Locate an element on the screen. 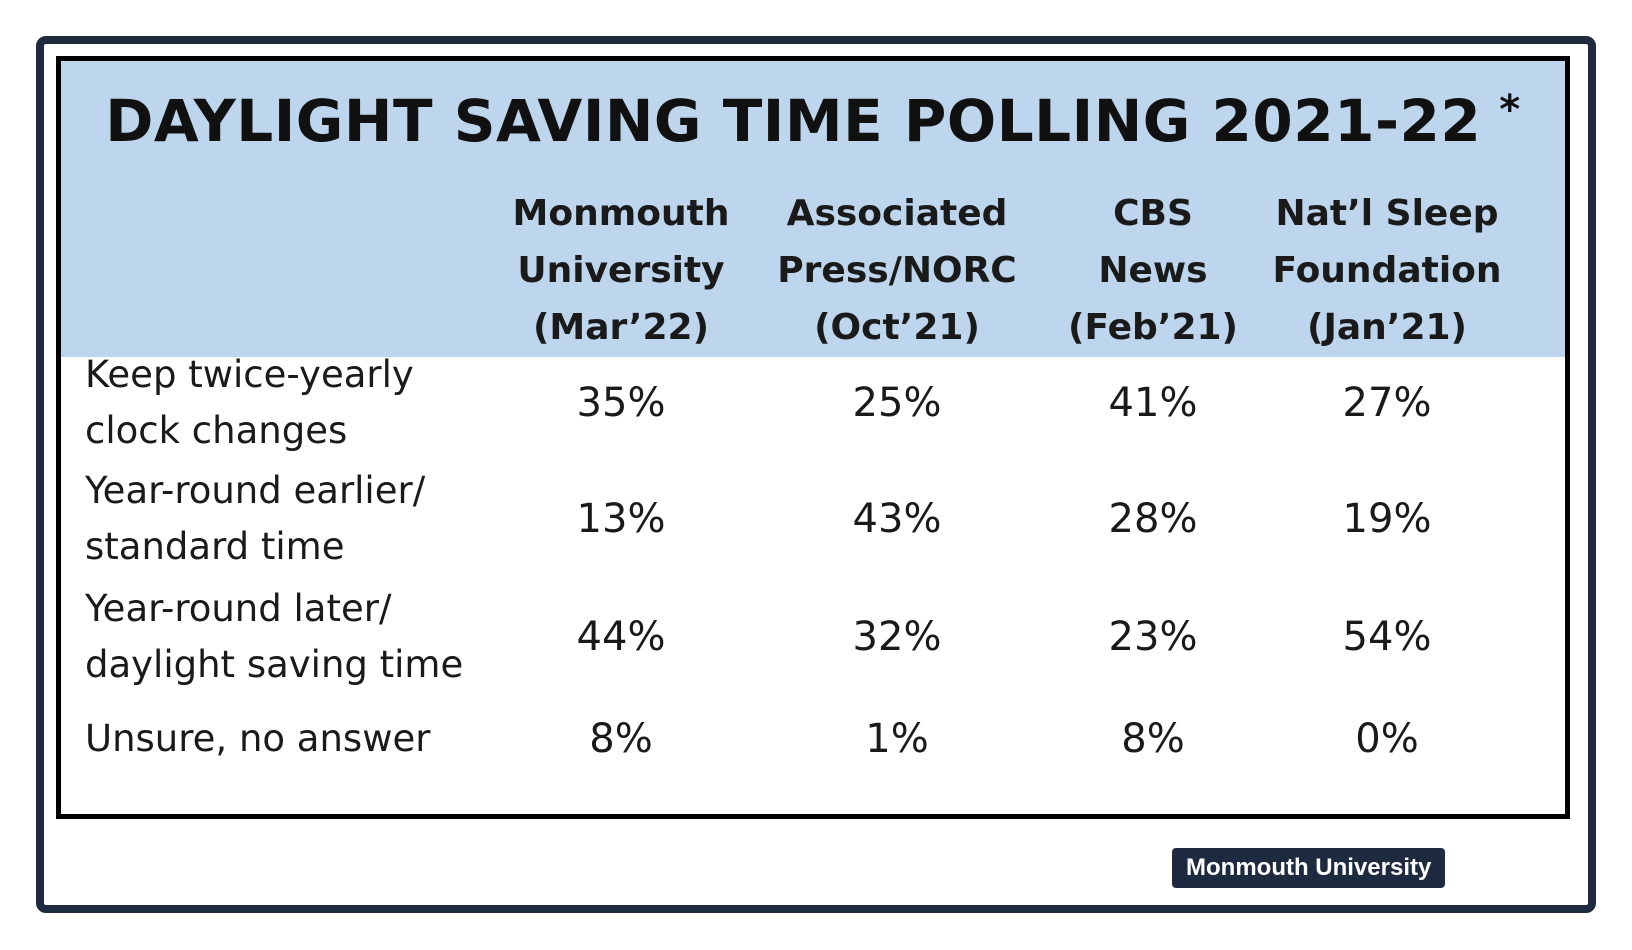 The width and height of the screenshot is (1632, 950). title-asterisk: * is located at coordinates (1510, 110).